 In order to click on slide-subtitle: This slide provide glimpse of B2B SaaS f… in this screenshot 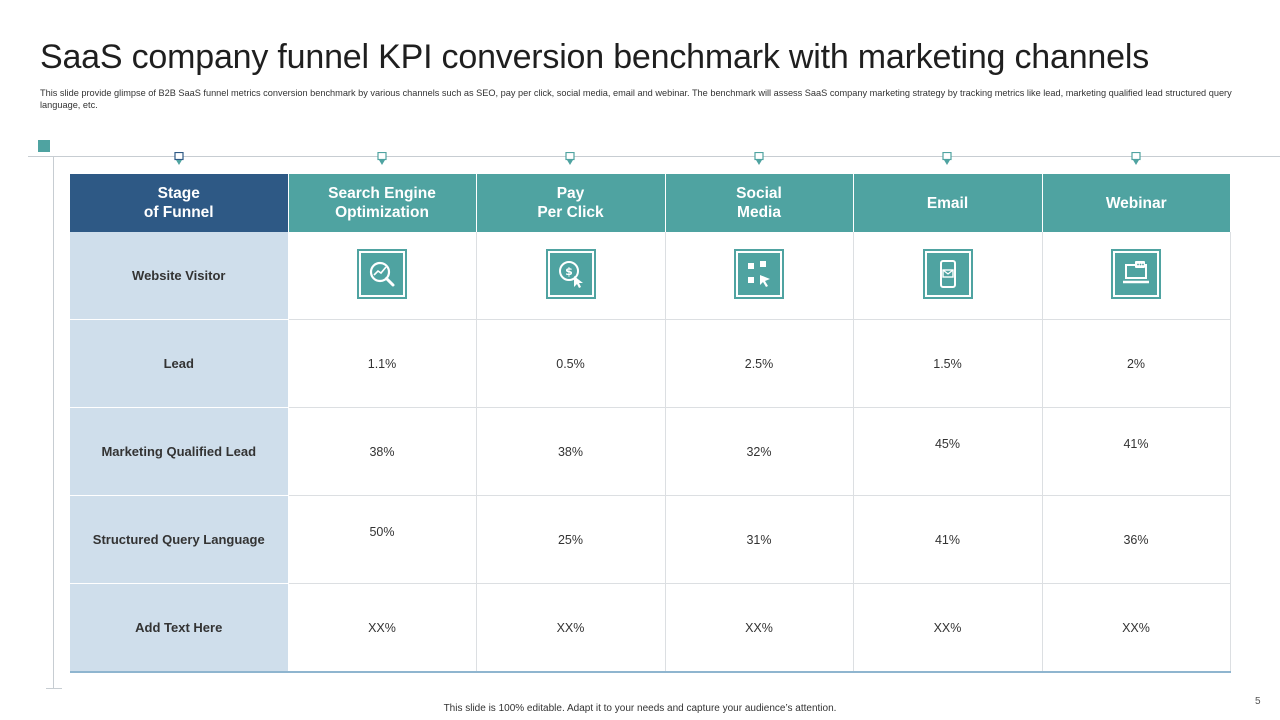, I will do `click(636, 99)`.